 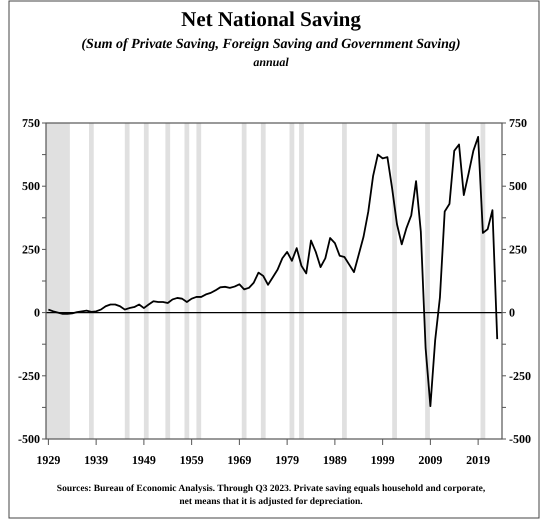 I want to click on x-tick-label: 1969, so click(x=239, y=460).